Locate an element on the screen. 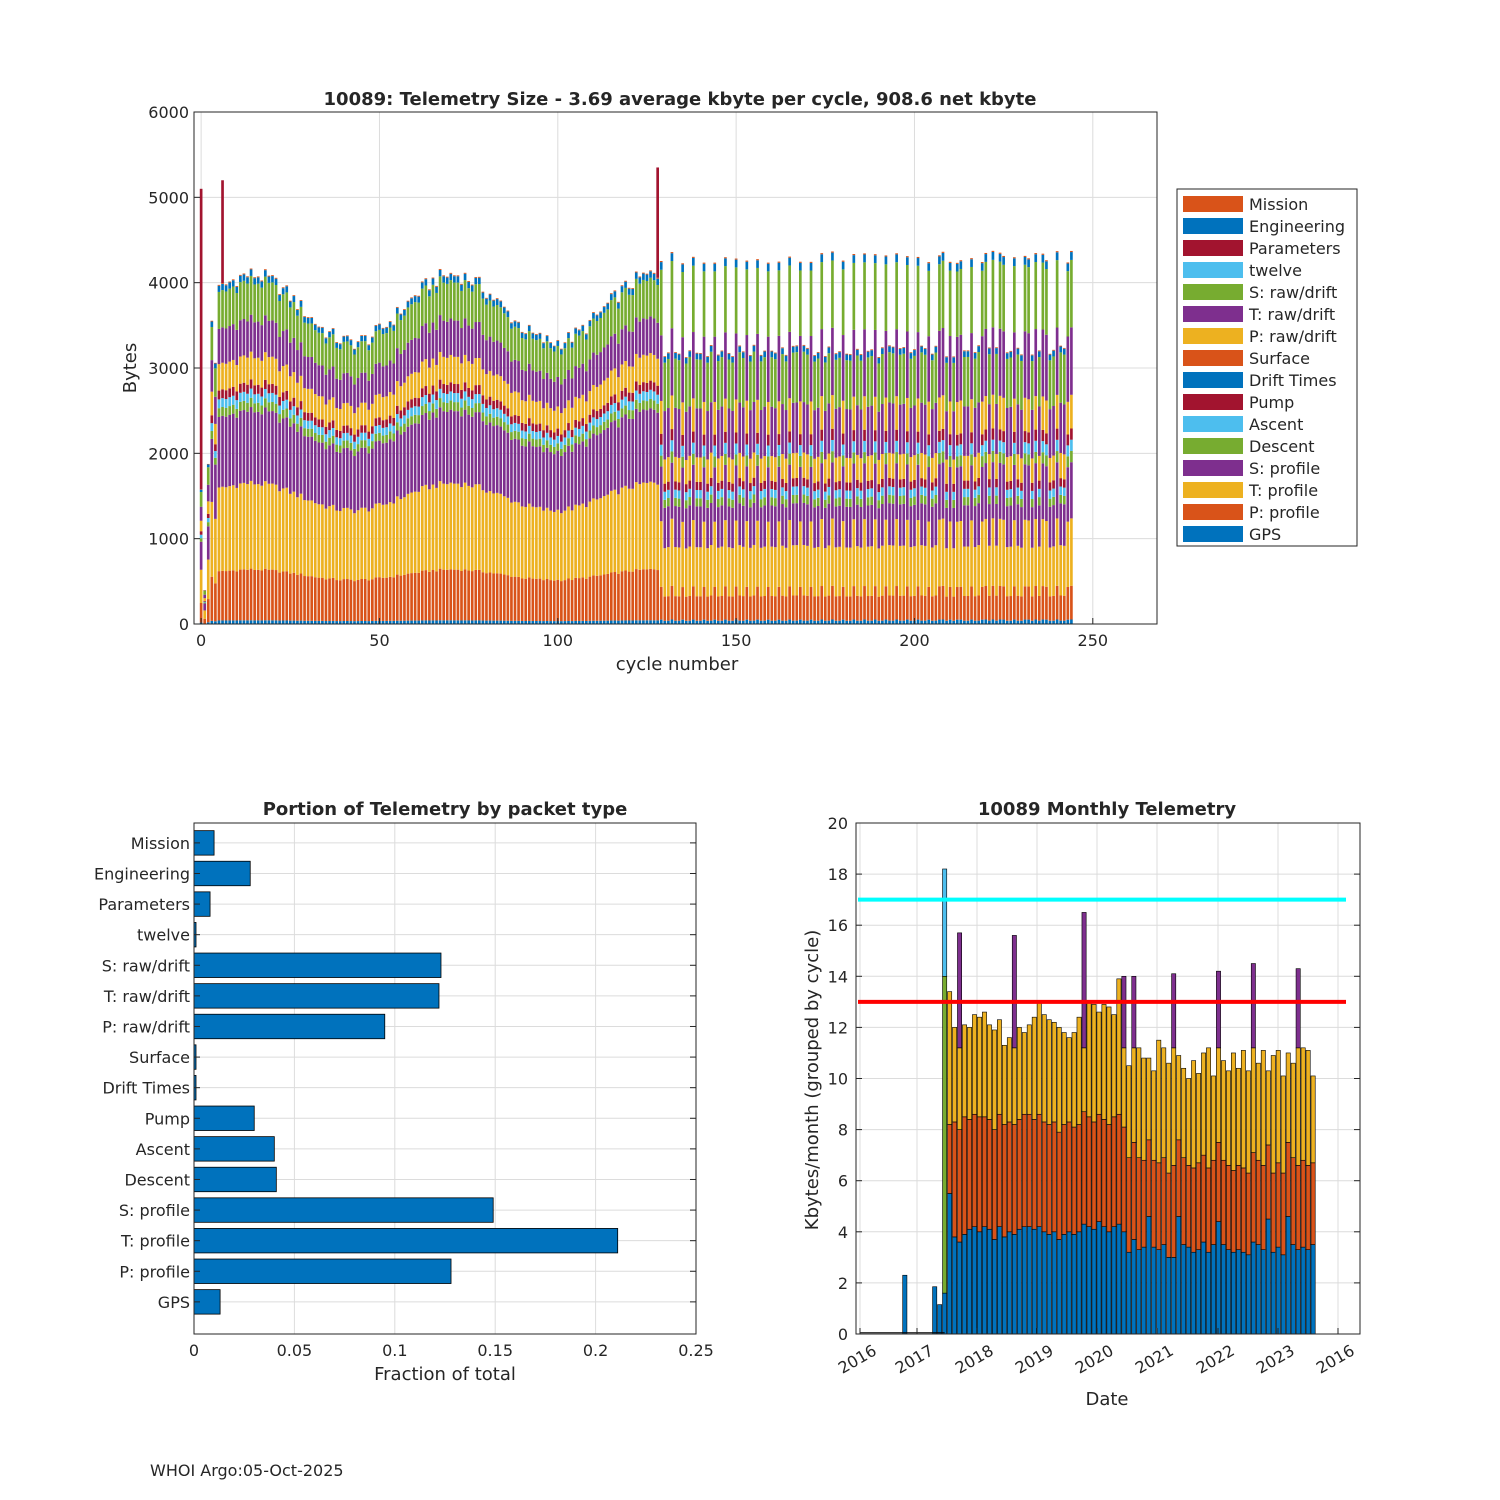 This screenshot has height=1500, width=1500. br-tick-label-y: 8 is located at coordinates (843, 1130).